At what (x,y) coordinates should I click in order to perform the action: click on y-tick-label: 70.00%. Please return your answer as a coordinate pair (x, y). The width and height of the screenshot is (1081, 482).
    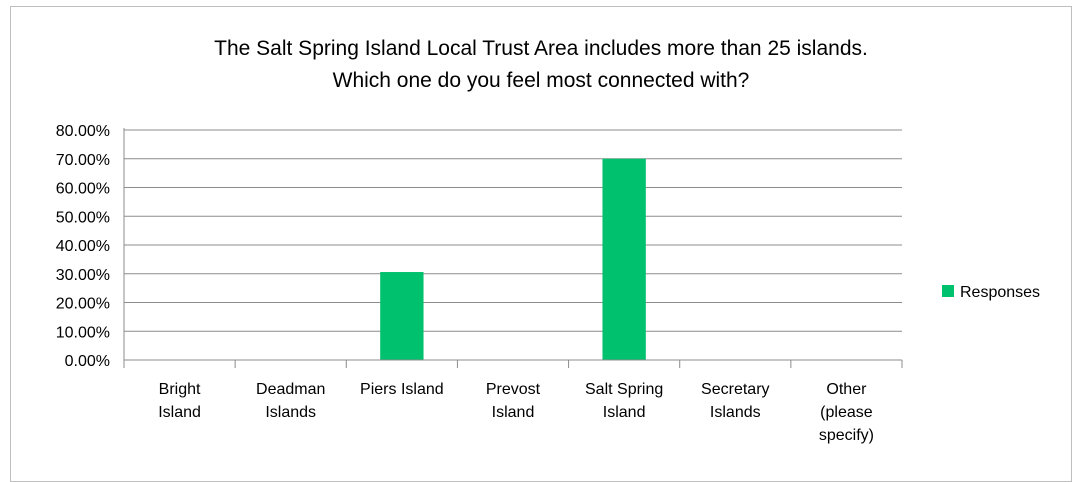
    Looking at the image, I should click on (83, 160).